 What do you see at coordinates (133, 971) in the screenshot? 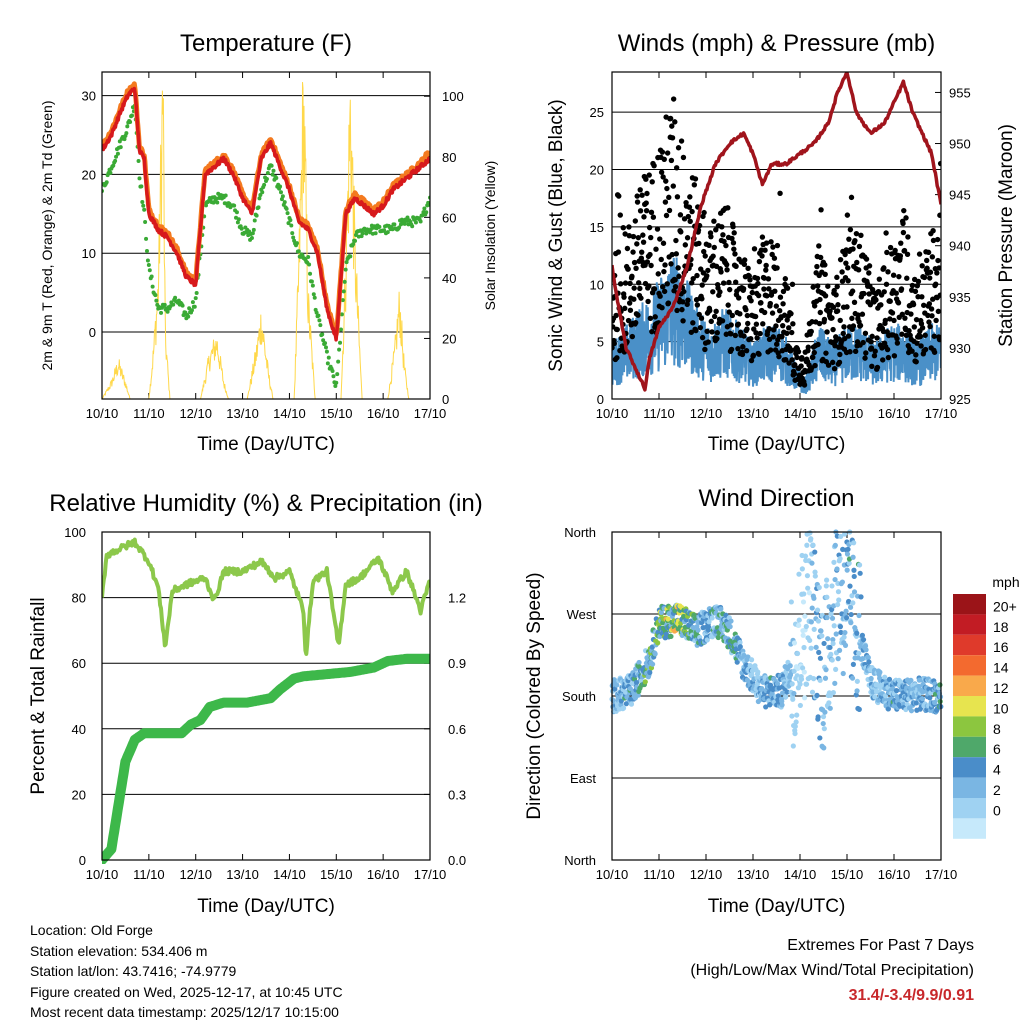
I see `station-latlon: Station lat/lon: 43.7416; -74.9779` at bounding box center [133, 971].